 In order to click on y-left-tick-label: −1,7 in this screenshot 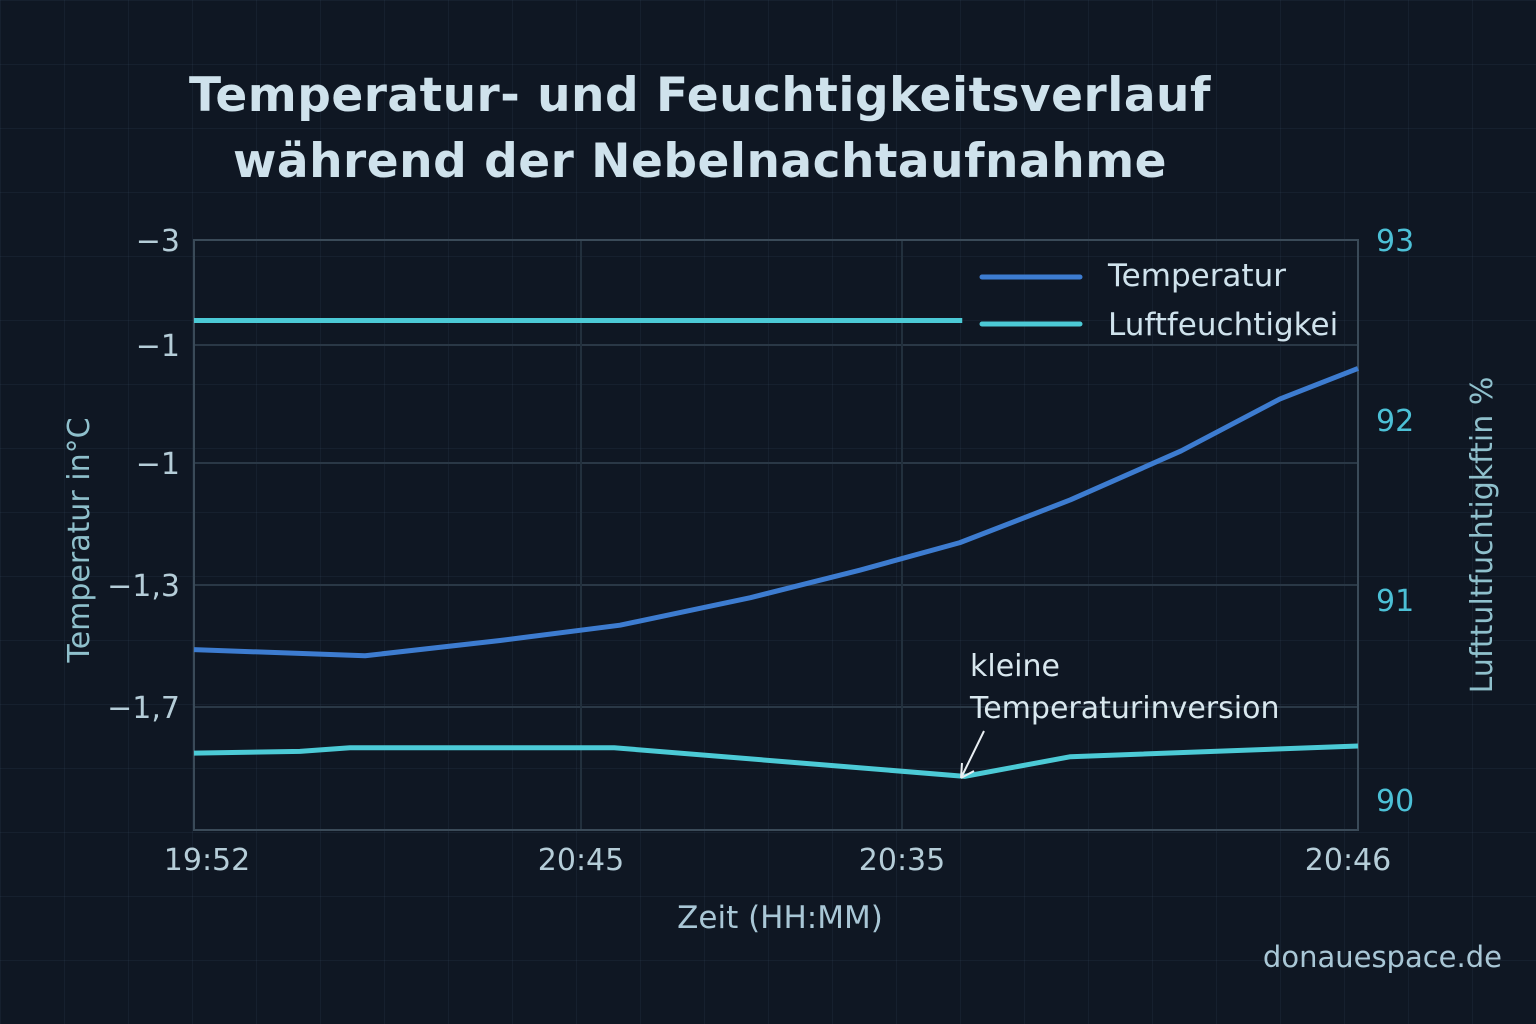, I will do `click(143, 708)`.